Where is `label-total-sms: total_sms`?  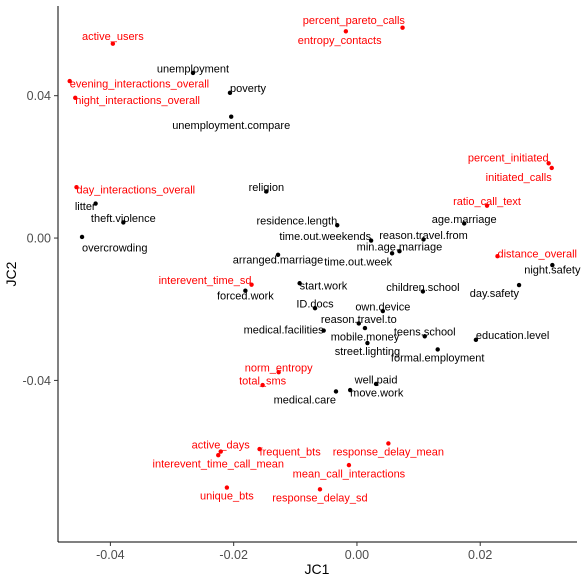
label-total-sms: total_sms is located at coordinates (263, 381).